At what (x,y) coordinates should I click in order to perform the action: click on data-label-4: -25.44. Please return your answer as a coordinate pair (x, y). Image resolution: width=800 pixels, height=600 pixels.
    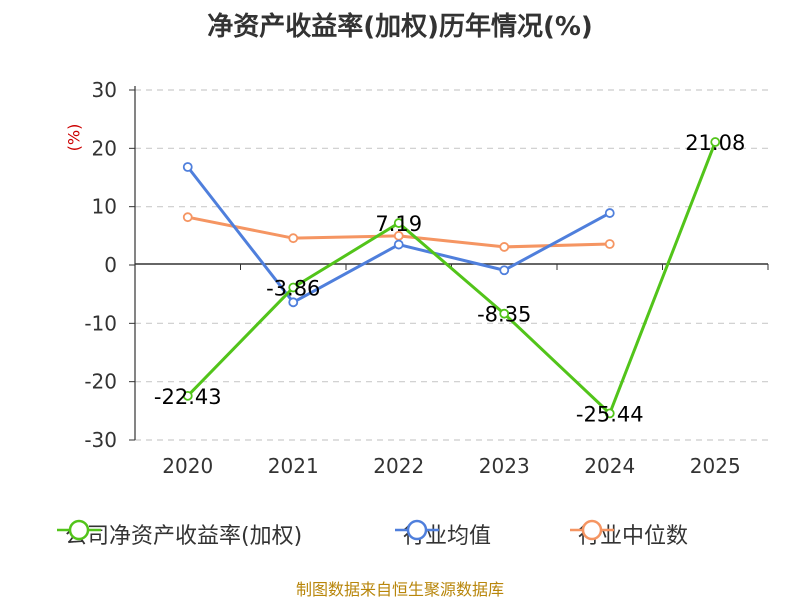
    Looking at the image, I should click on (610, 414).